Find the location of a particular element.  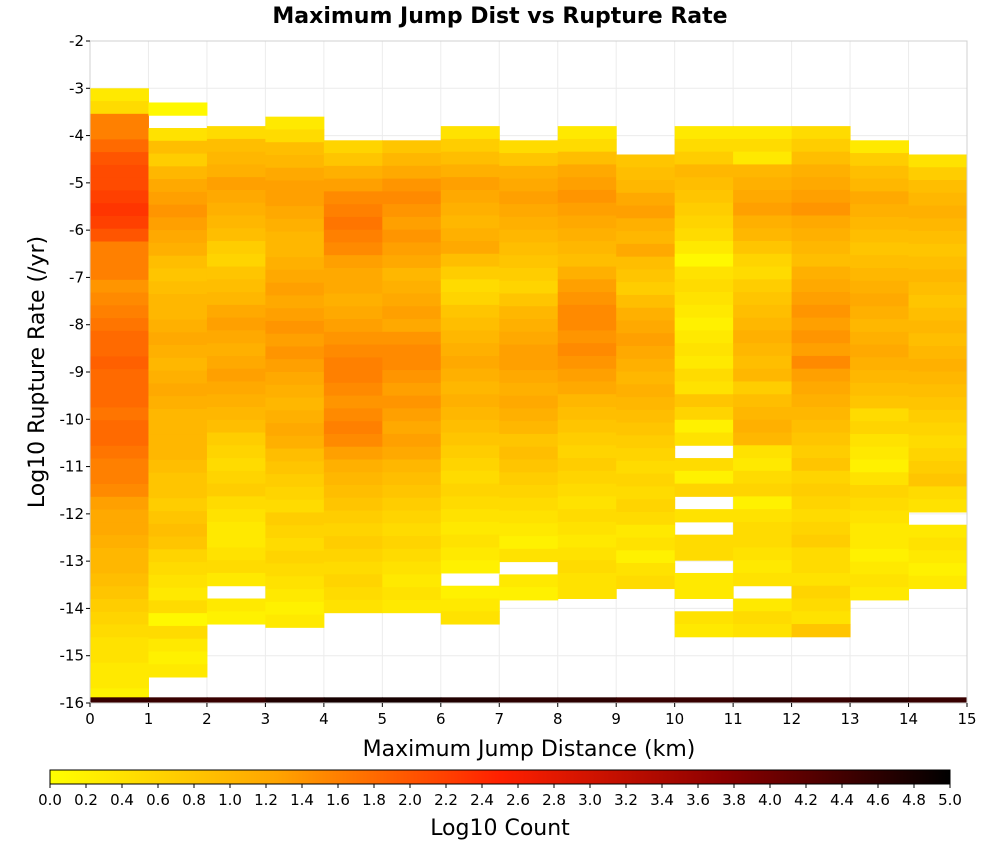

colorbar-tick-label: 0.6 is located at coordinates (158, 800).